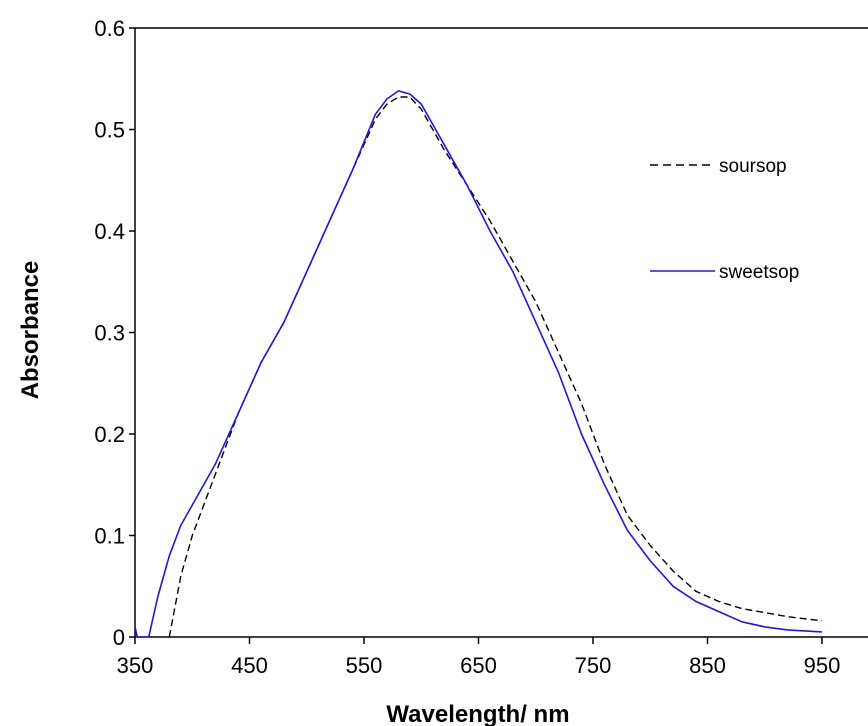 Image resolution: width=868 pixels, height=726 pixels. What do you see at coordinates (119, 637) in the screenshot?
I see `y-tick-label: 0` at bounding box center [119, 637].